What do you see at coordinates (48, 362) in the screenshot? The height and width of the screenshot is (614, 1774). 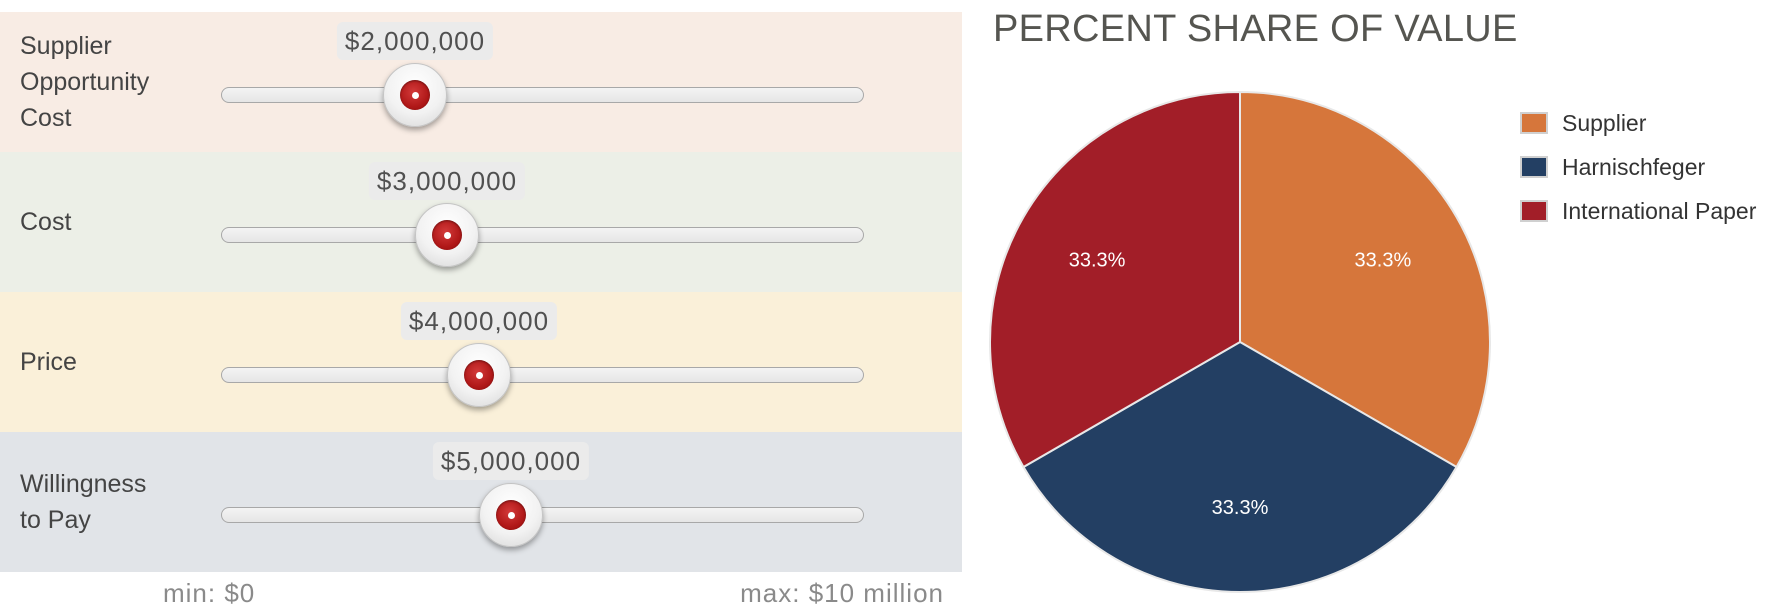 I see `slider-label-price: Price` at bounding box center [48, 362].